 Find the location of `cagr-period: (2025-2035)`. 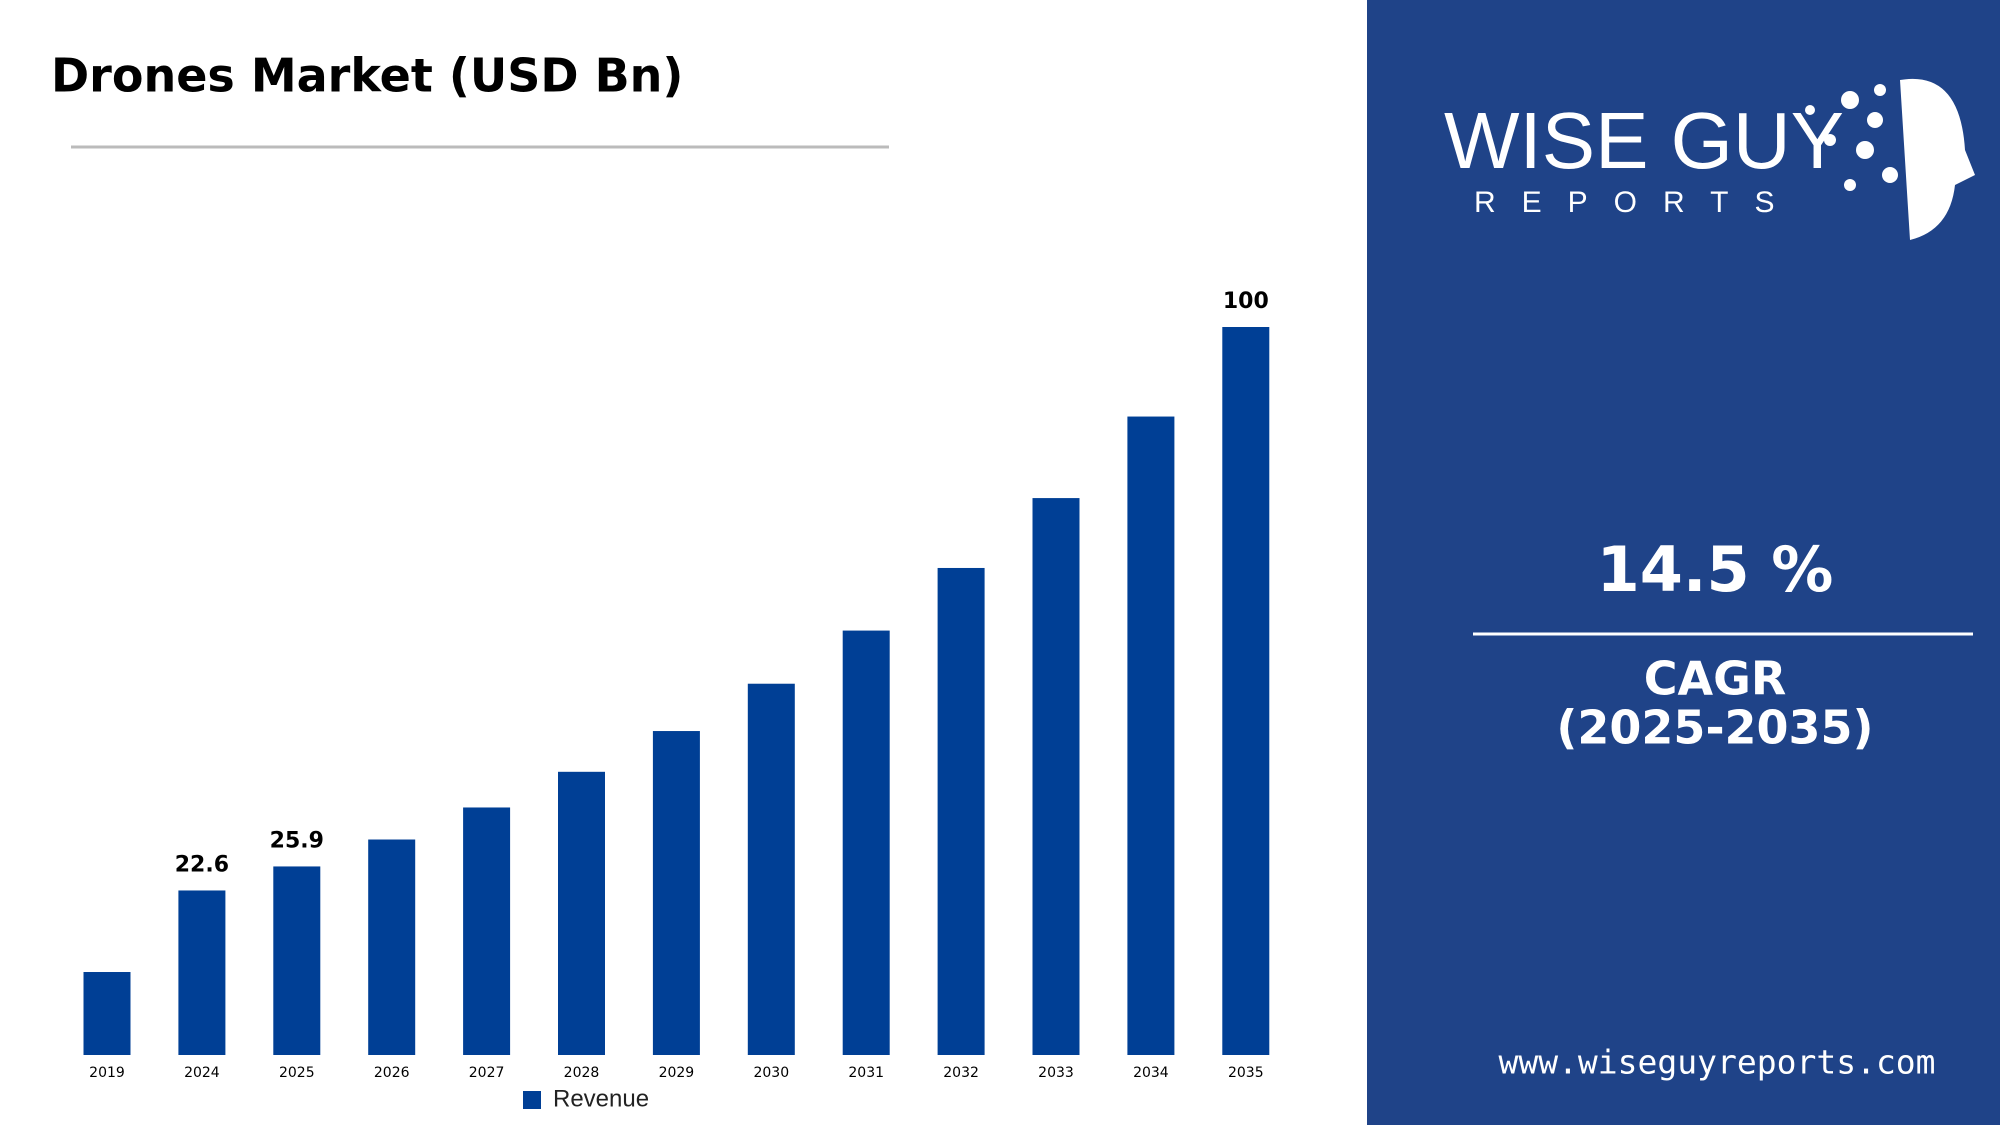

cagr-period: (2025-2035) is located at coordinates (1714, 728).